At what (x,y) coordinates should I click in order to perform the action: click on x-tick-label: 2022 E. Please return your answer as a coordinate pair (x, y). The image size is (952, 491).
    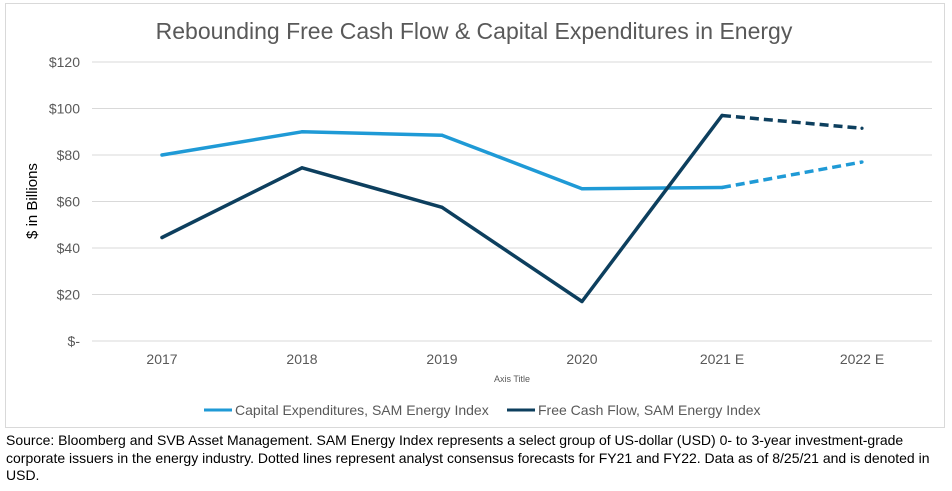
    Looking at the image, I should click on (862, 359).